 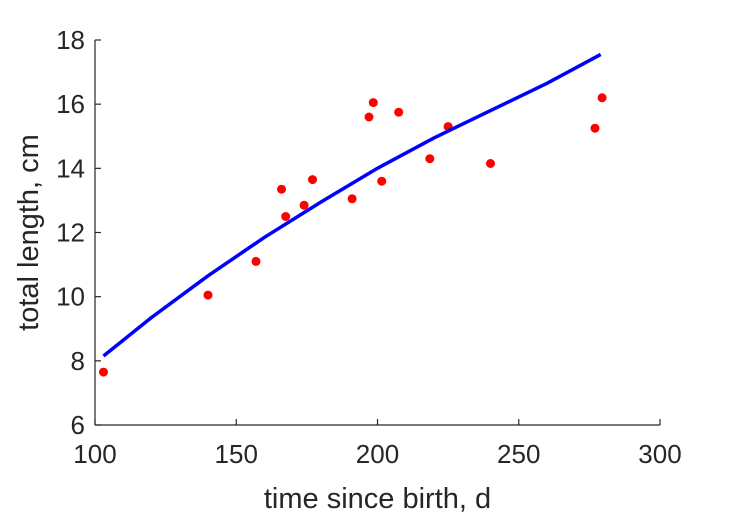 I want to click on x-tick-label: 250, so click(x=518, y=454).